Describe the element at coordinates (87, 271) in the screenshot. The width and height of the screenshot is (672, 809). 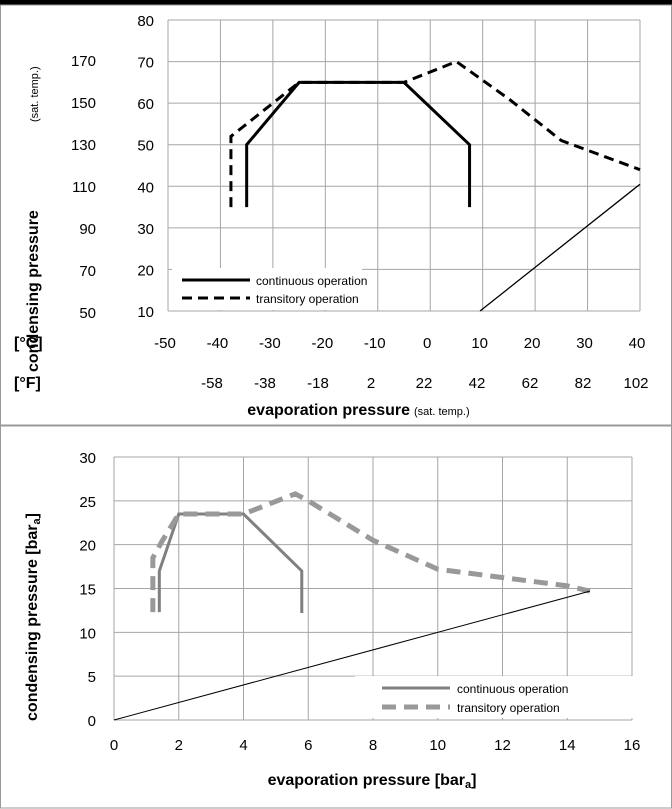
I see `y-tick-label-fahrenheit: 70` at that location.